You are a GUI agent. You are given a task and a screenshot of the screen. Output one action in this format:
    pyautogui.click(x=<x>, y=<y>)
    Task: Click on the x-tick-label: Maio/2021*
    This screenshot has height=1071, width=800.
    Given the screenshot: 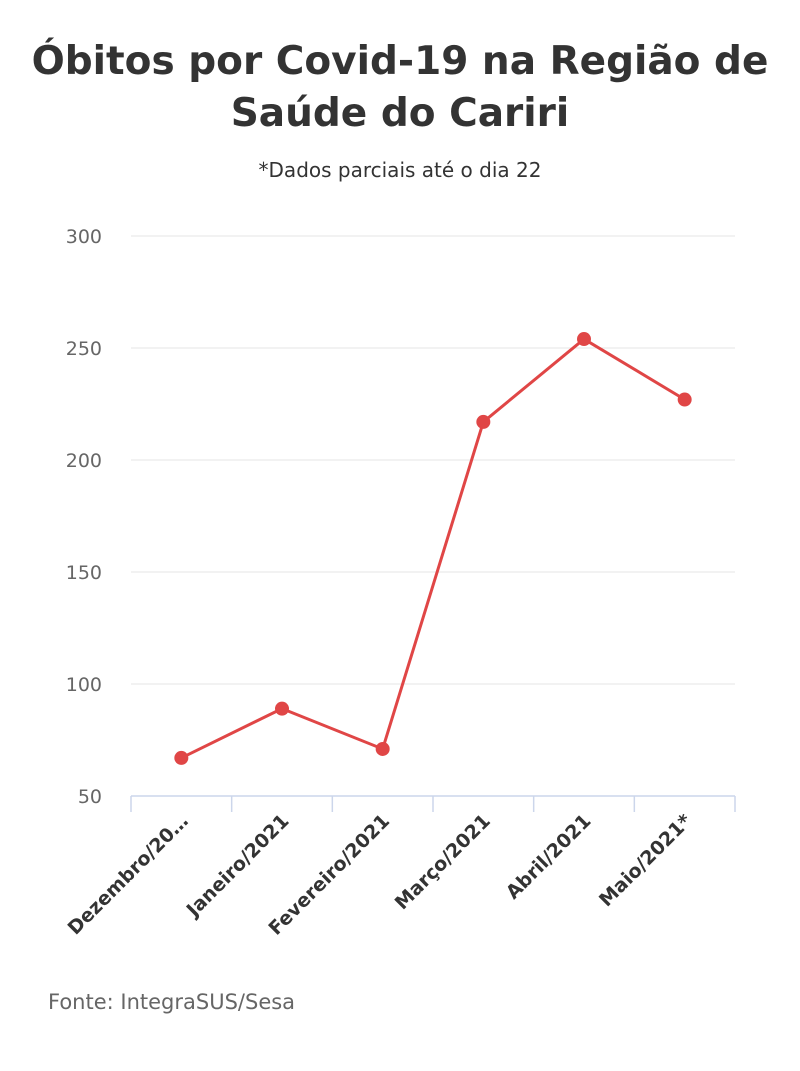 What is the action you would take?
    pyautogui.click(x=645, y=860)
    